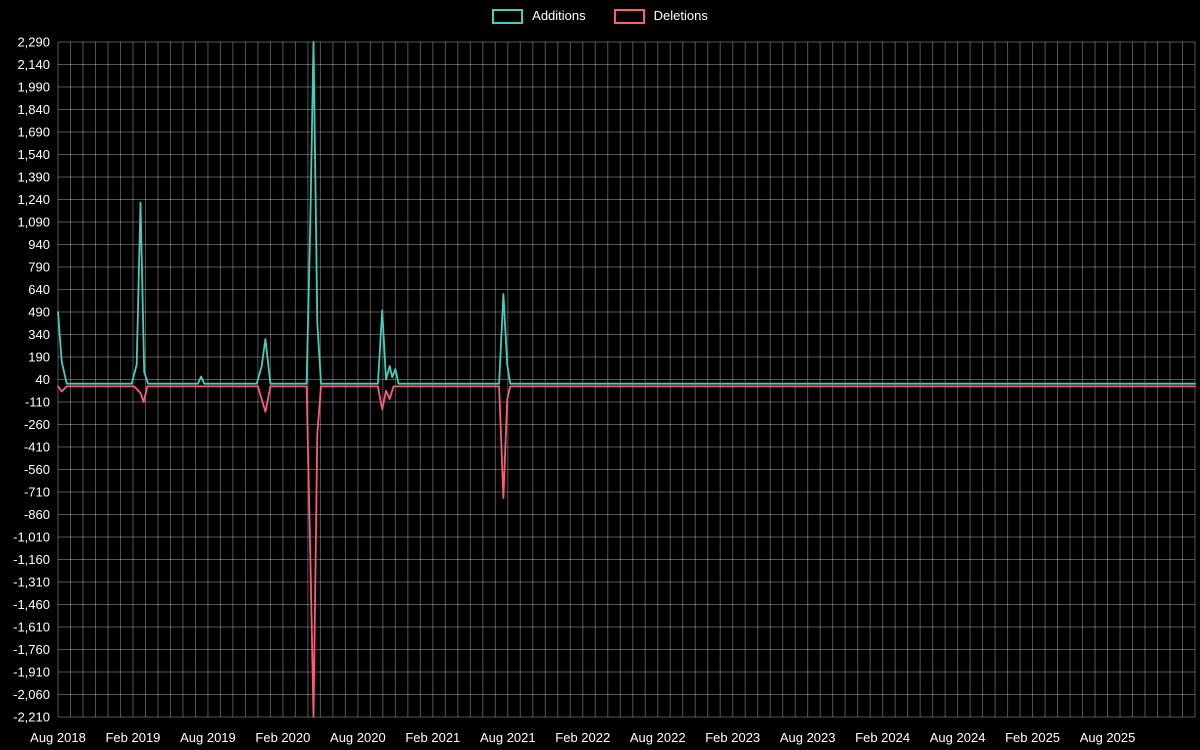 The image size is (1200, 750). Describe the element at coordinates (33, 222) in the screenshot. I see `y-axis-tick-label: 1,090` at that location.